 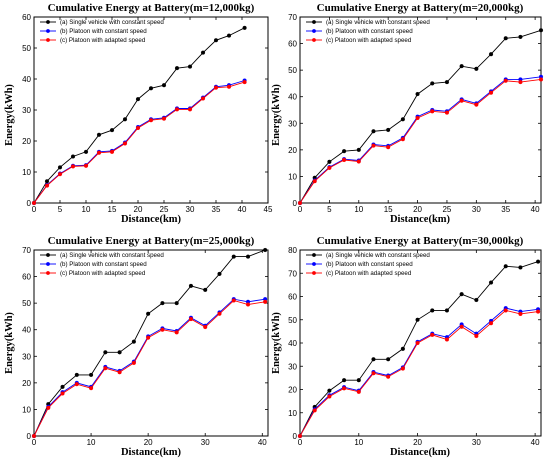 I want to click on y-tick-label: 30, so click(x=292, y=366).